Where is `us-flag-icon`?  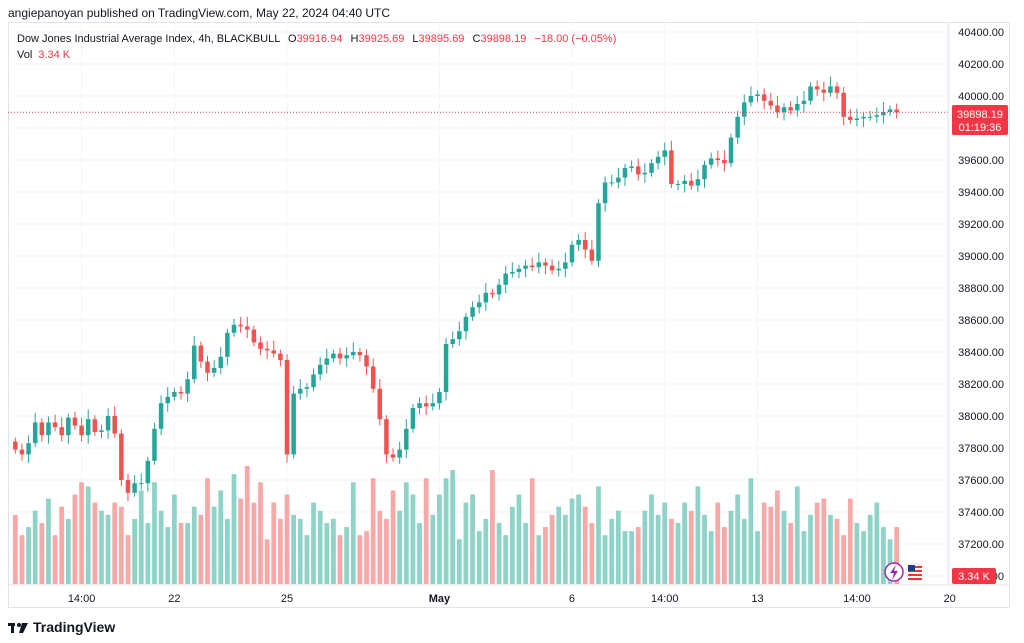
us-flag-icon is located at coordinates (915, 572).